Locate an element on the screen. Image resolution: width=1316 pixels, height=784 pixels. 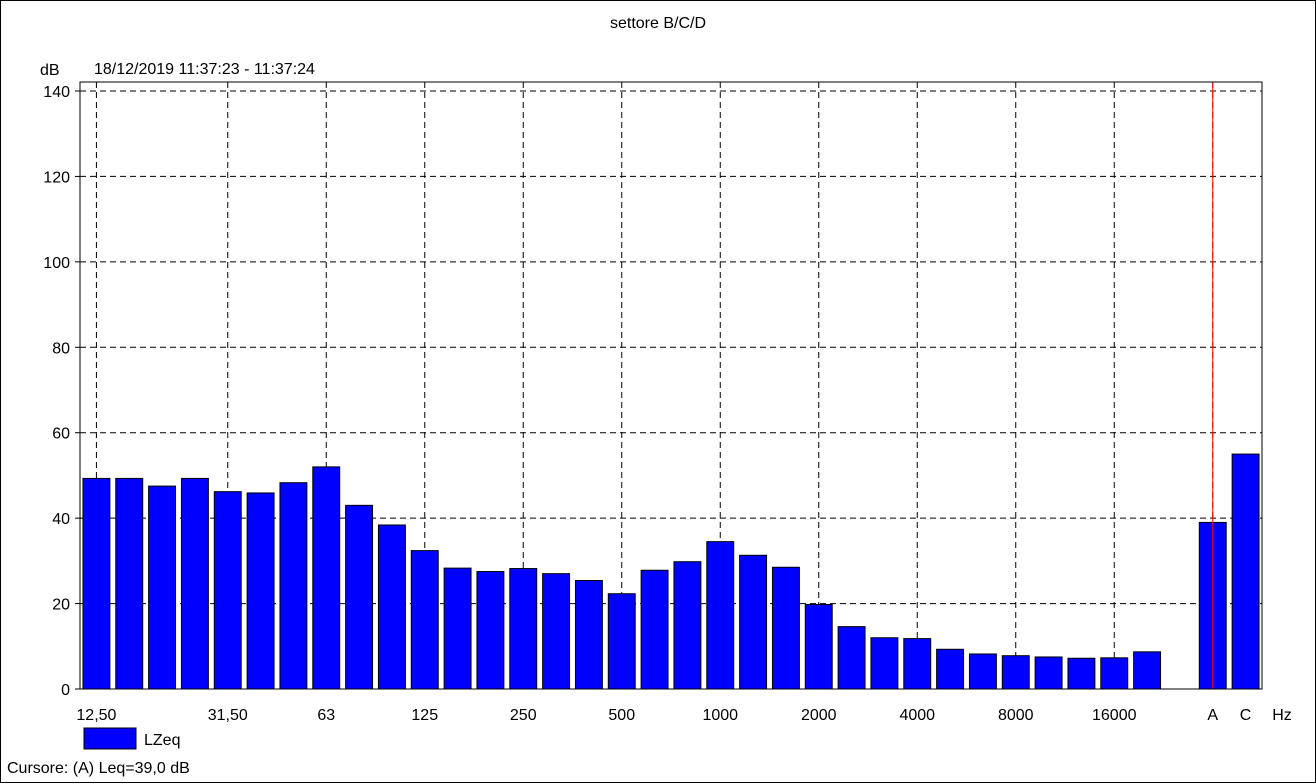
x-tick-label: 250 is located at coordinates (523, 715).